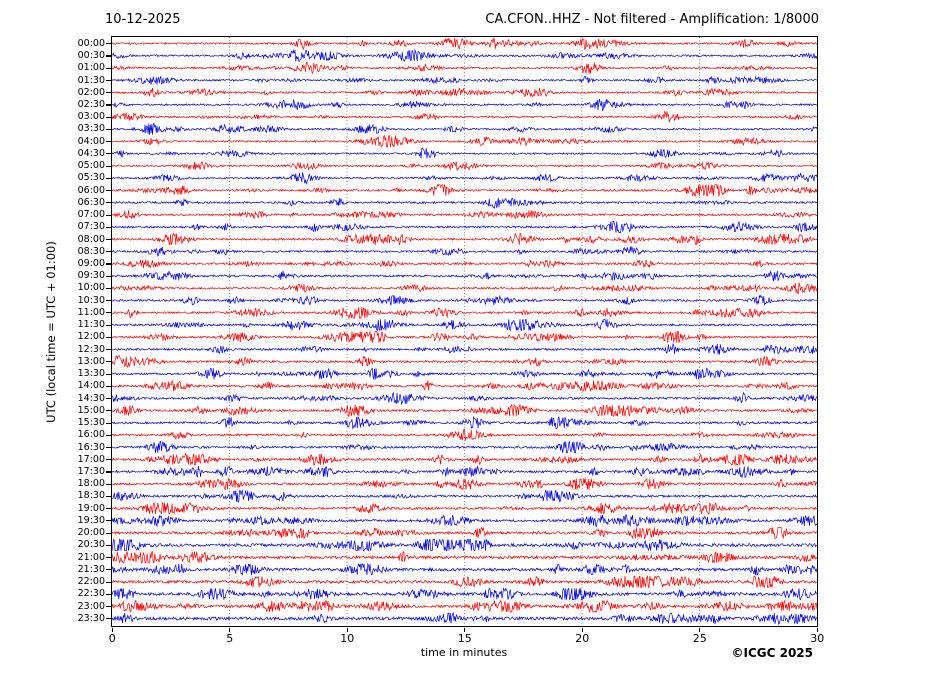  Describe the element at coordinates (108, 191) in the screenshot. I see `y-tick-06:00` at that location.